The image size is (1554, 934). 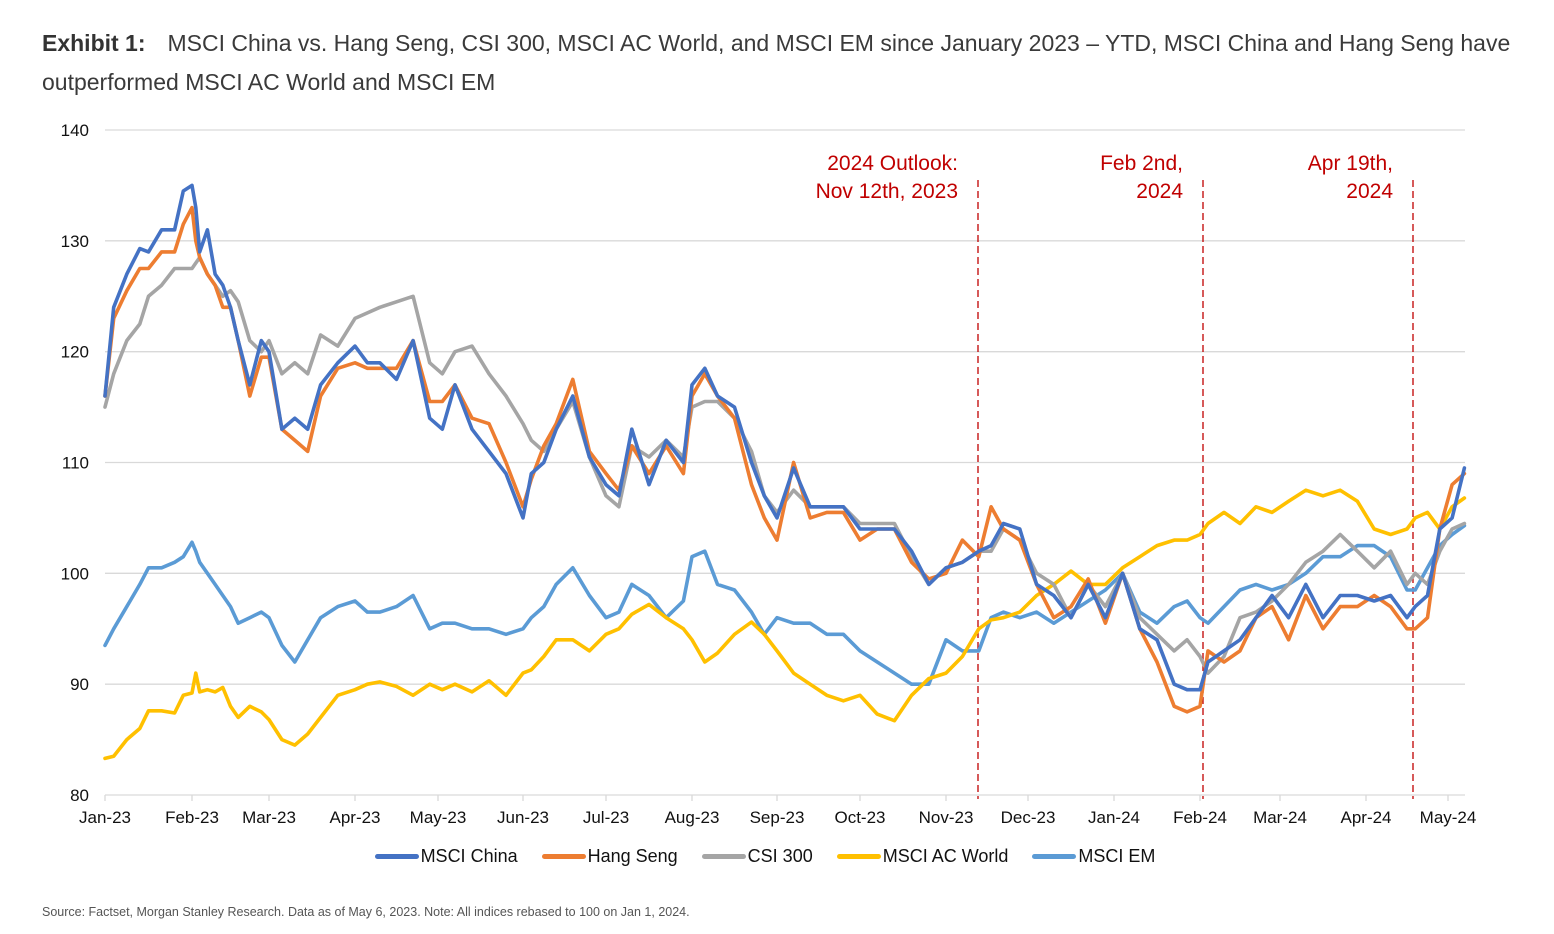 What do you see at coordinates (1117, 856) in the screenshot?
I see `legend-label: MSCI EM` at bounding box center [1117, 856].